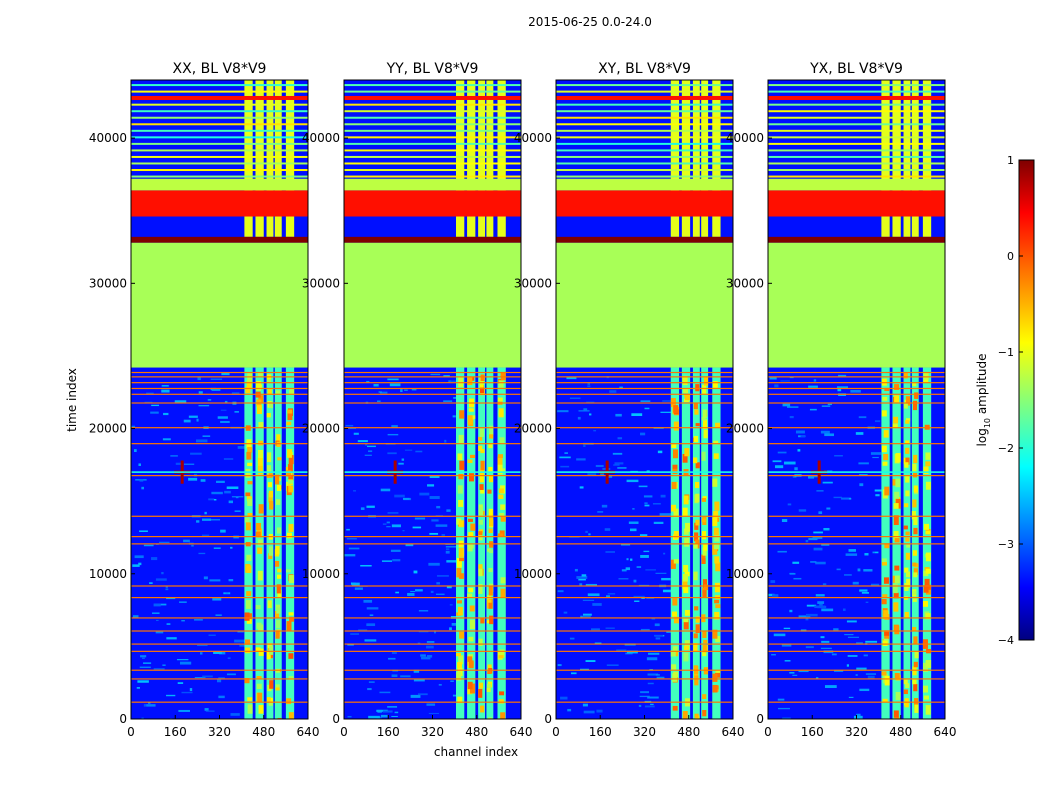 This screenshot has height=800, width=1050. Describe the element at coordinates (476, 732) in the screenshot. I see `x-tick-label: 480` at that location.